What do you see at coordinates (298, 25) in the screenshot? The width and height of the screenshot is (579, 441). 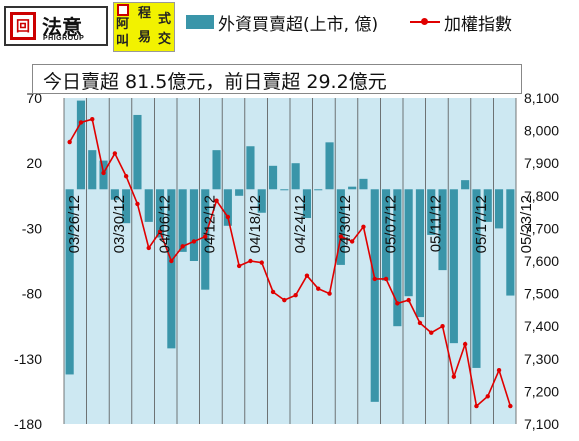 I see `legend-bar-label: 外資買賣超(上市, 億)` at bounding box center [298, 25].